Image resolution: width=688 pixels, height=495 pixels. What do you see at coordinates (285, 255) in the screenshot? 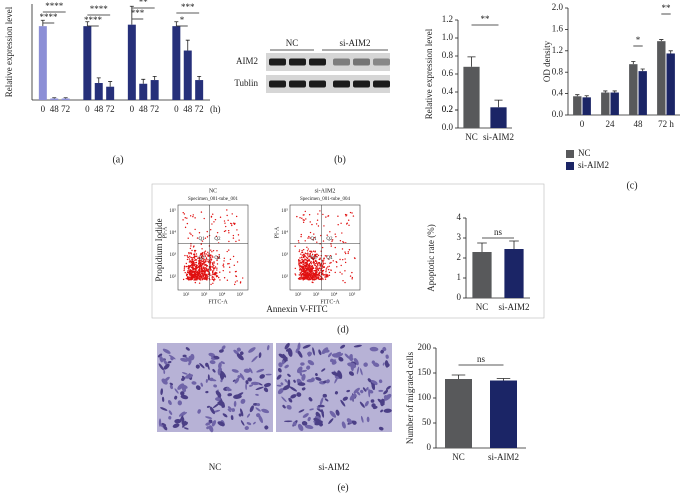
I see `y-tick-label: 10³` at bounding box center [285, 255].